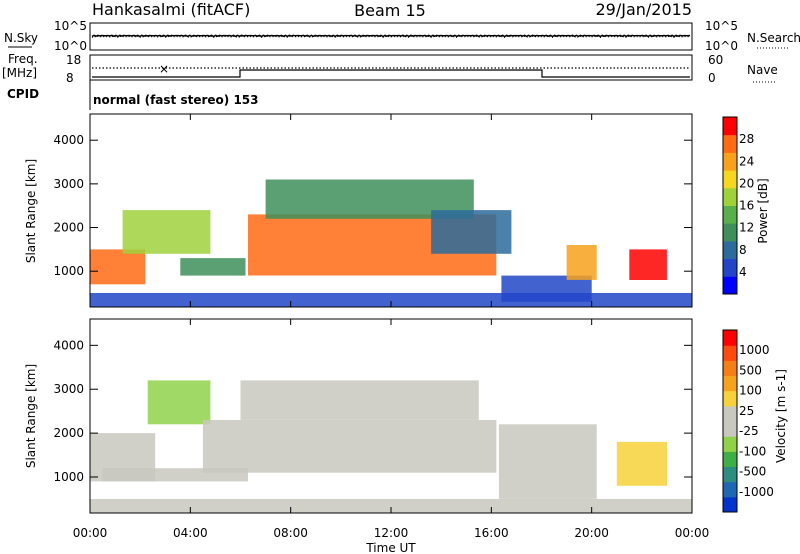  I want to click on colorbar-tick-label: 24, so click(746, 161).